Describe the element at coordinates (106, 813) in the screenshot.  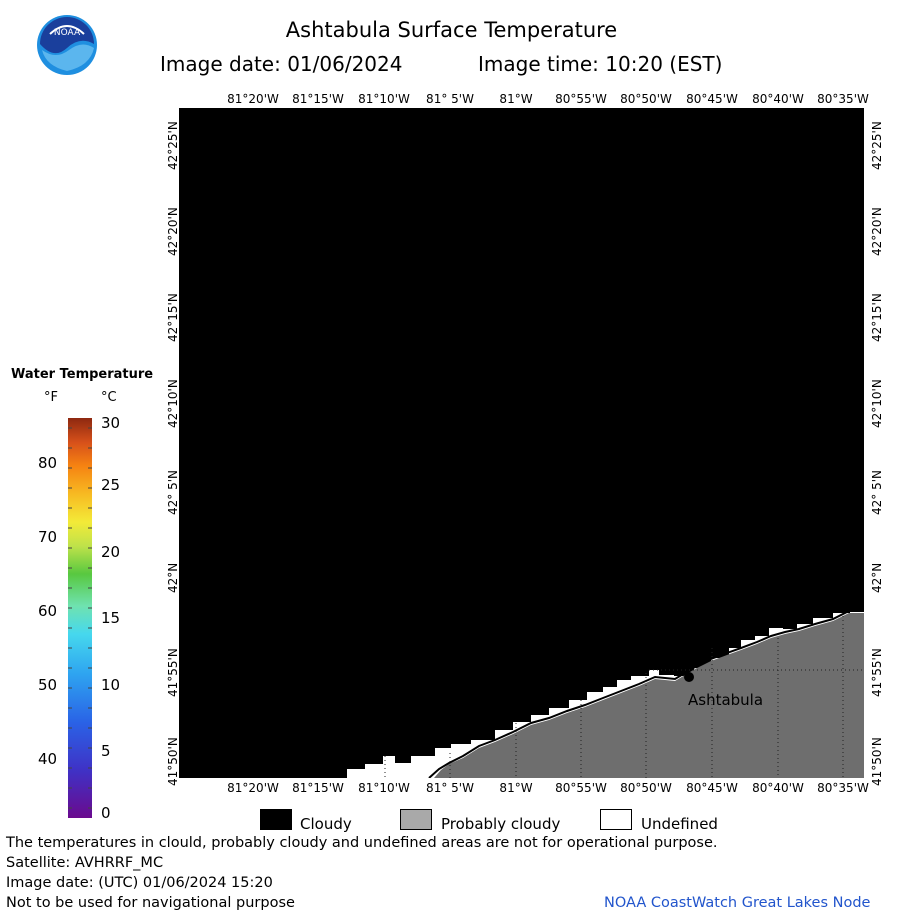
I see `legend-c-tick: 0` at that location.